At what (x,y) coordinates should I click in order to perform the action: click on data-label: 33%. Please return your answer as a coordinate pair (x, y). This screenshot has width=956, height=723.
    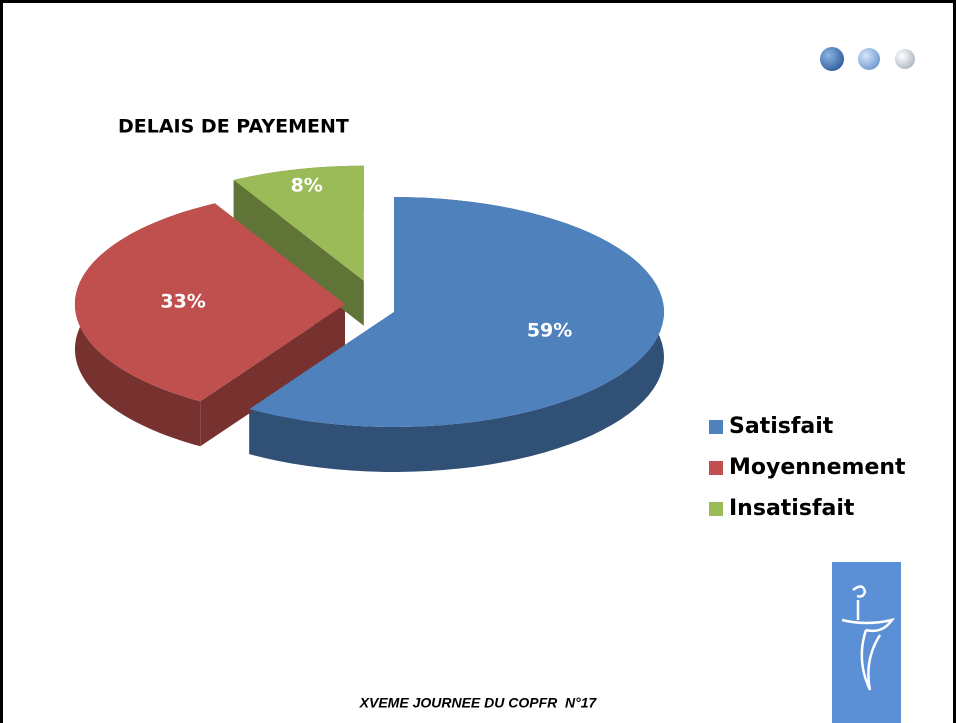
    Looking at the image, I should click on (182, 302).